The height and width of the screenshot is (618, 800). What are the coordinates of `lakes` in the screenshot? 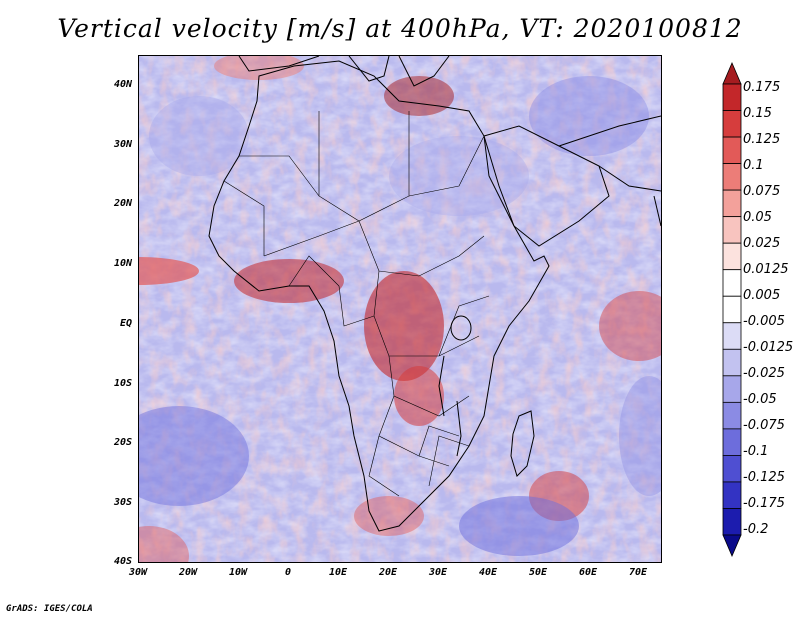 It's located at (455, 386).